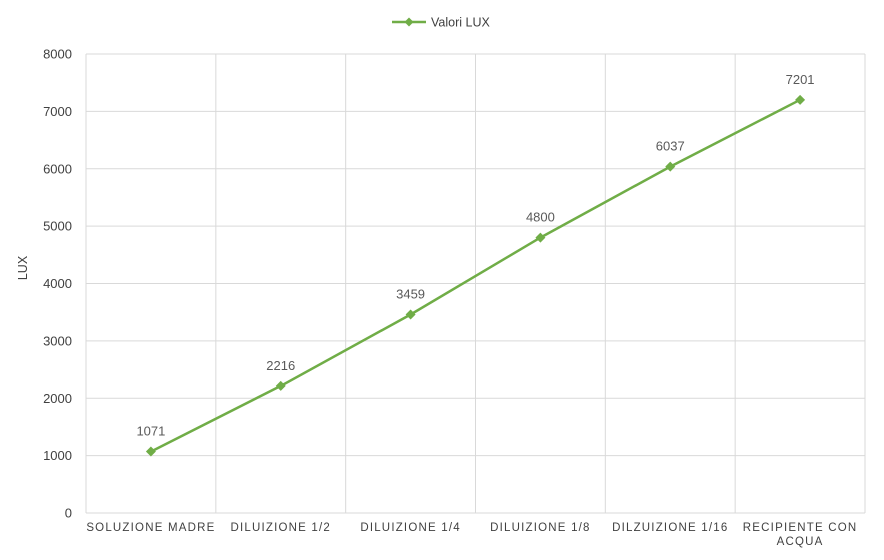  Describe the element at coordinates (23, 267) in the screenshot. I see `y-axis-title: LUX` at that location.